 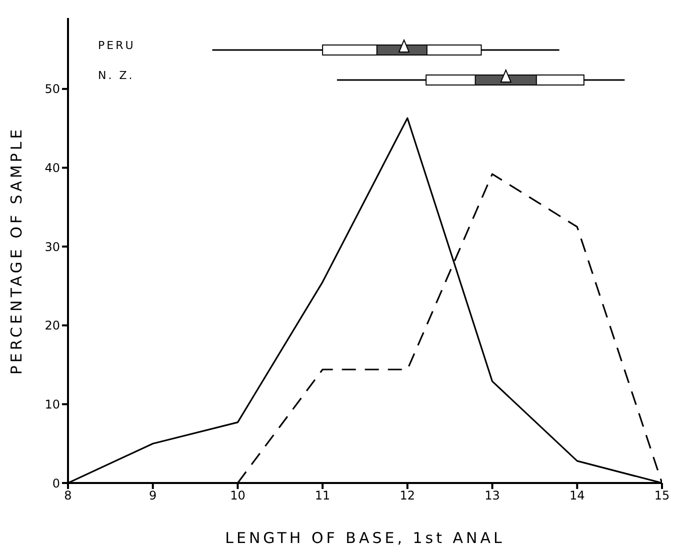 What do you see at coordinates (116, 75) in the screenshot?
I see `y-tick-label: N. Z.` at bounding box center [116, 75].